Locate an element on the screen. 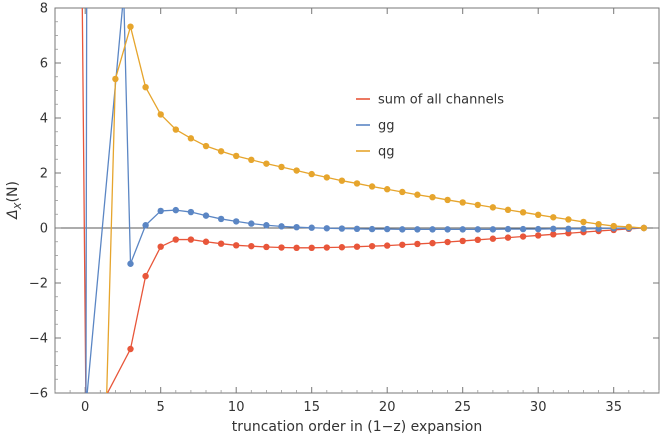 The height and width of the screenshot is (436, 664). y-tick-label: −2 is located at coordinates (38, 284).